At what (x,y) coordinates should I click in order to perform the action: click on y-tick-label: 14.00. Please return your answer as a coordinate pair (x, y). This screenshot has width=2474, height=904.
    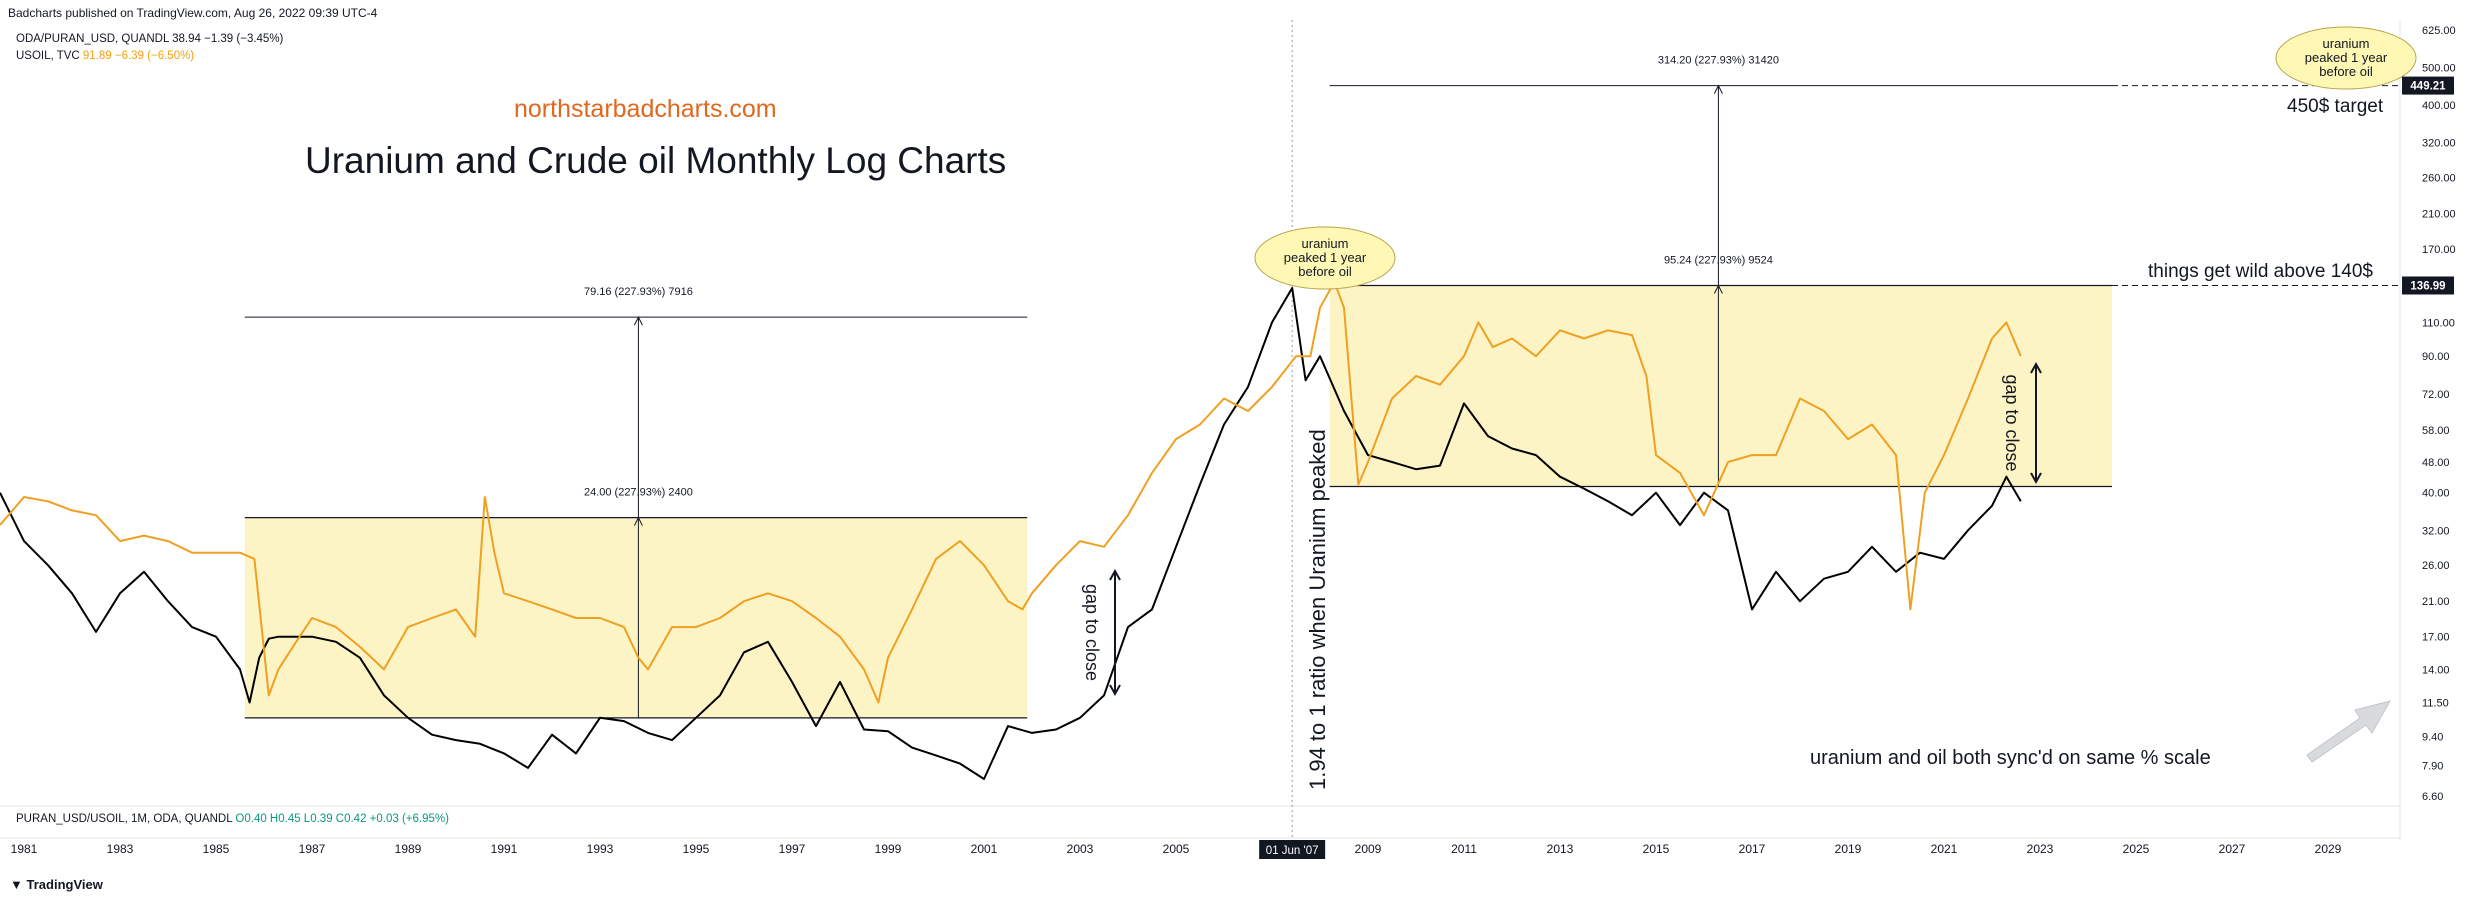
    Looking at the image, I should click on (2436, 670).